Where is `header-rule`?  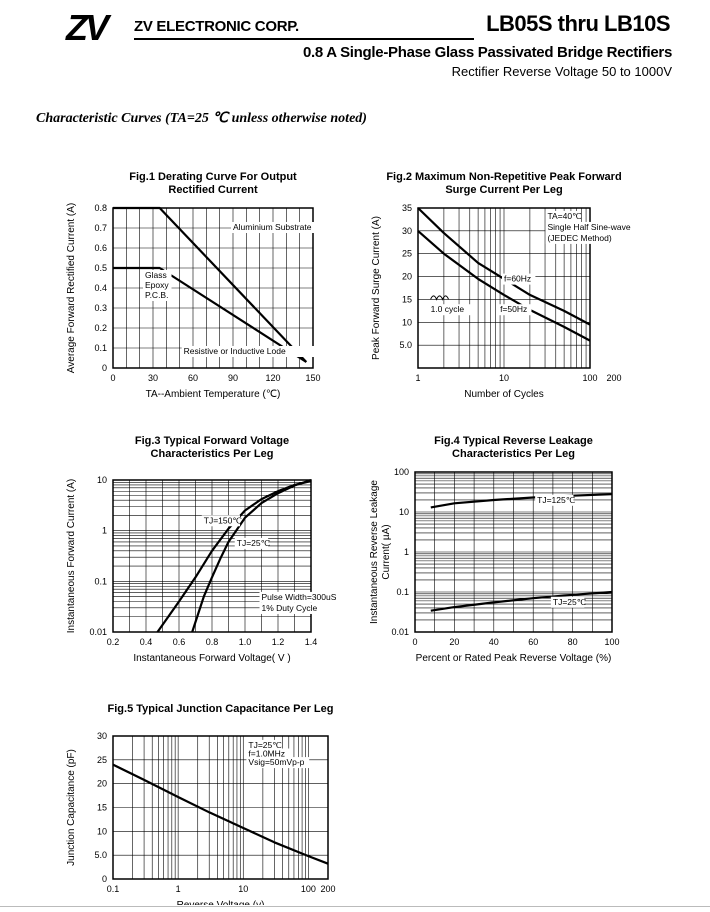 header-rule is located at coordinates (304, 39).